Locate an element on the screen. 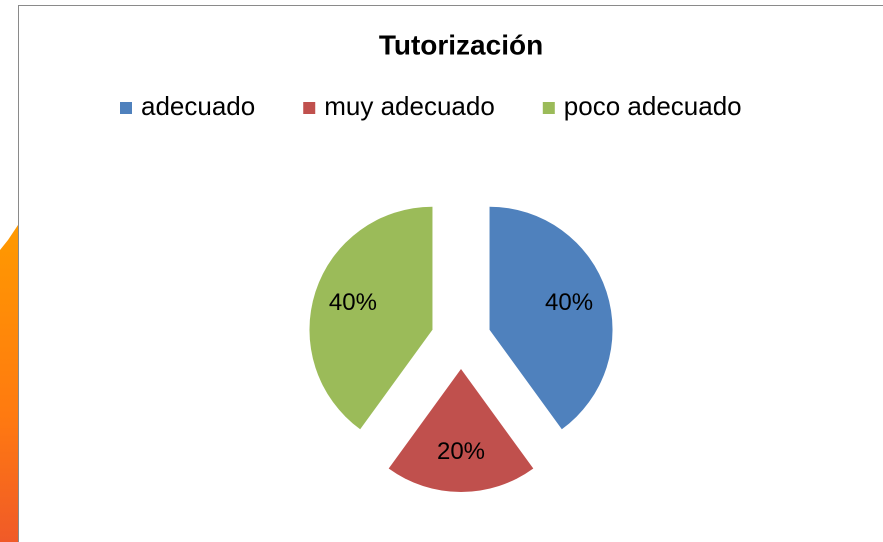  data-label: 20% is located at coordinates (461, 451).